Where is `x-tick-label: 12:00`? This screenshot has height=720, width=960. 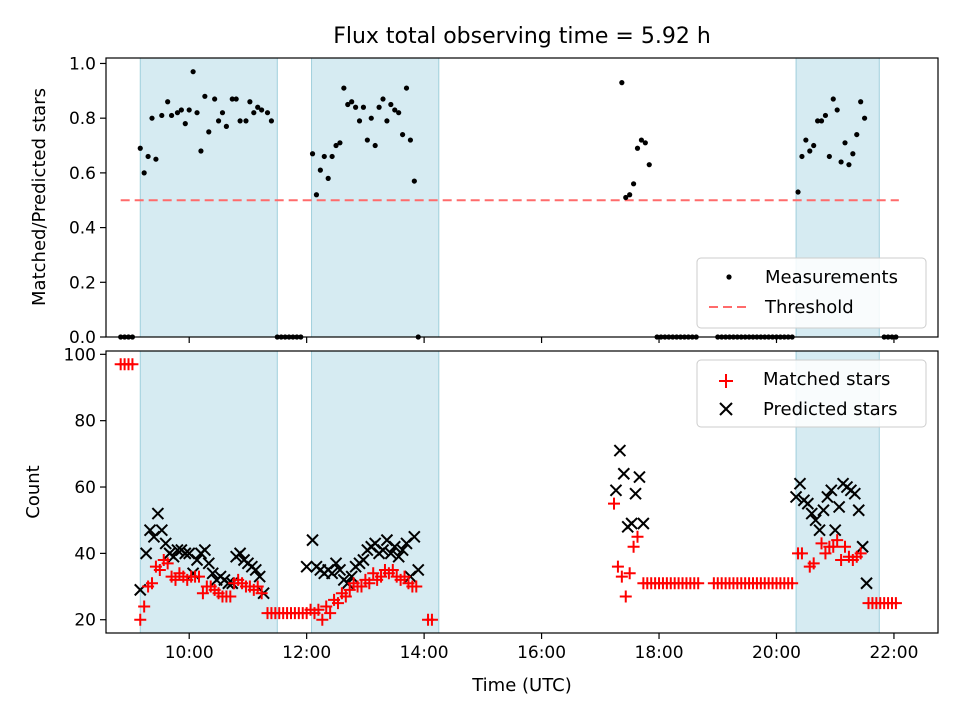
x-tick-label: 12:00 is located at coordinates (306, 653).